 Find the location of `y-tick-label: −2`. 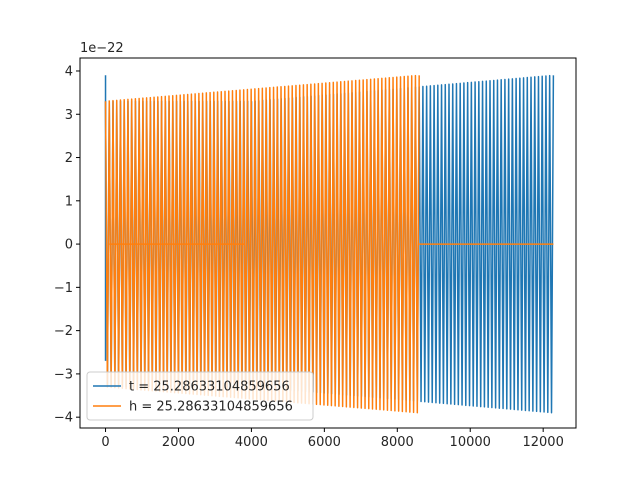

y-tick-label: −2 is located at coordinates (63, 331).